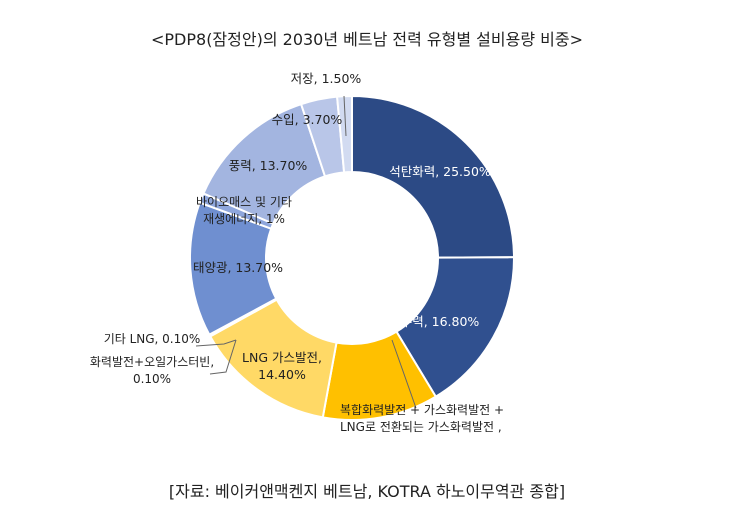 This screenshot has height=532, width=734. What do you see at coordinates (326, 78) in the screenshot?
I see `slice-label-10: 저장, 1.50%` at bounding box center [326, 78].